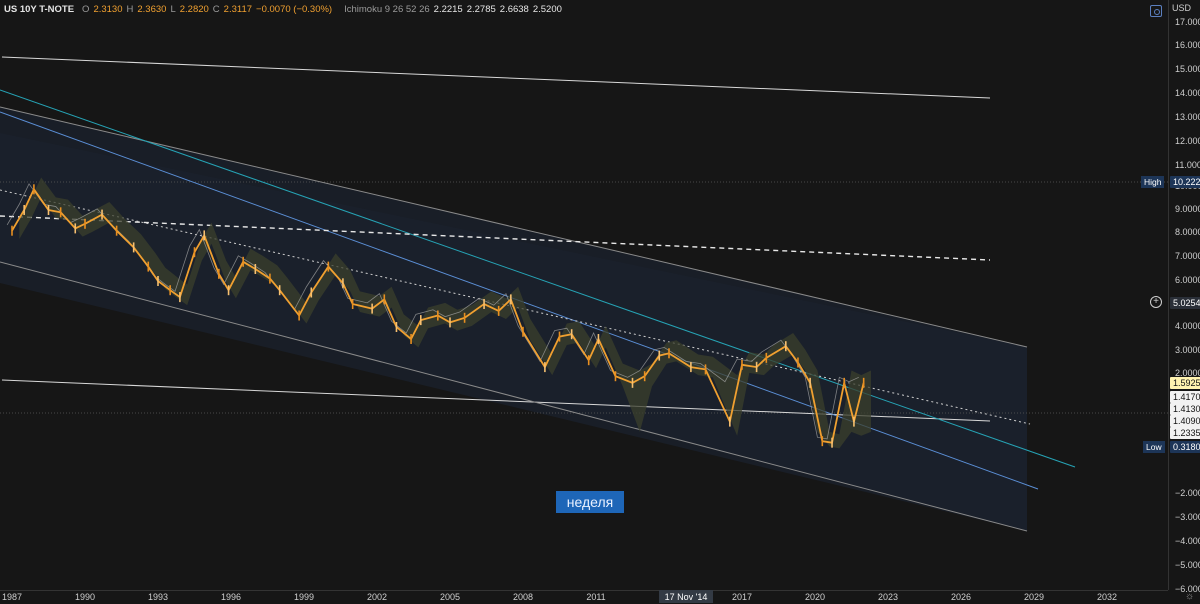 Image resolution: width=1200 pixels, height=604 pixels. I want to click on indicator-name: Ichimoku 9 26 52 26, so click(387, 9).